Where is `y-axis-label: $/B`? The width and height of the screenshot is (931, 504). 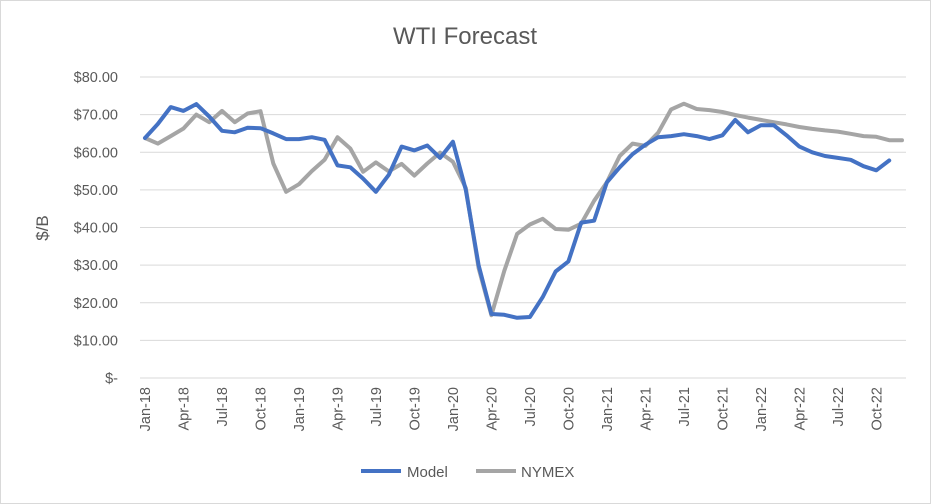
y-axis-label: $/B is located at coordinates (42, 228).